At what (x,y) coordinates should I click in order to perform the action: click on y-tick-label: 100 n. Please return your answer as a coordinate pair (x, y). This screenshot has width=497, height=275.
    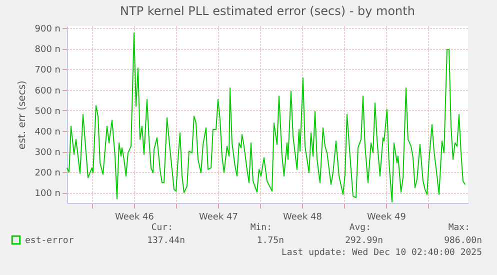
    Looking at the image, I should click on (47, 194).